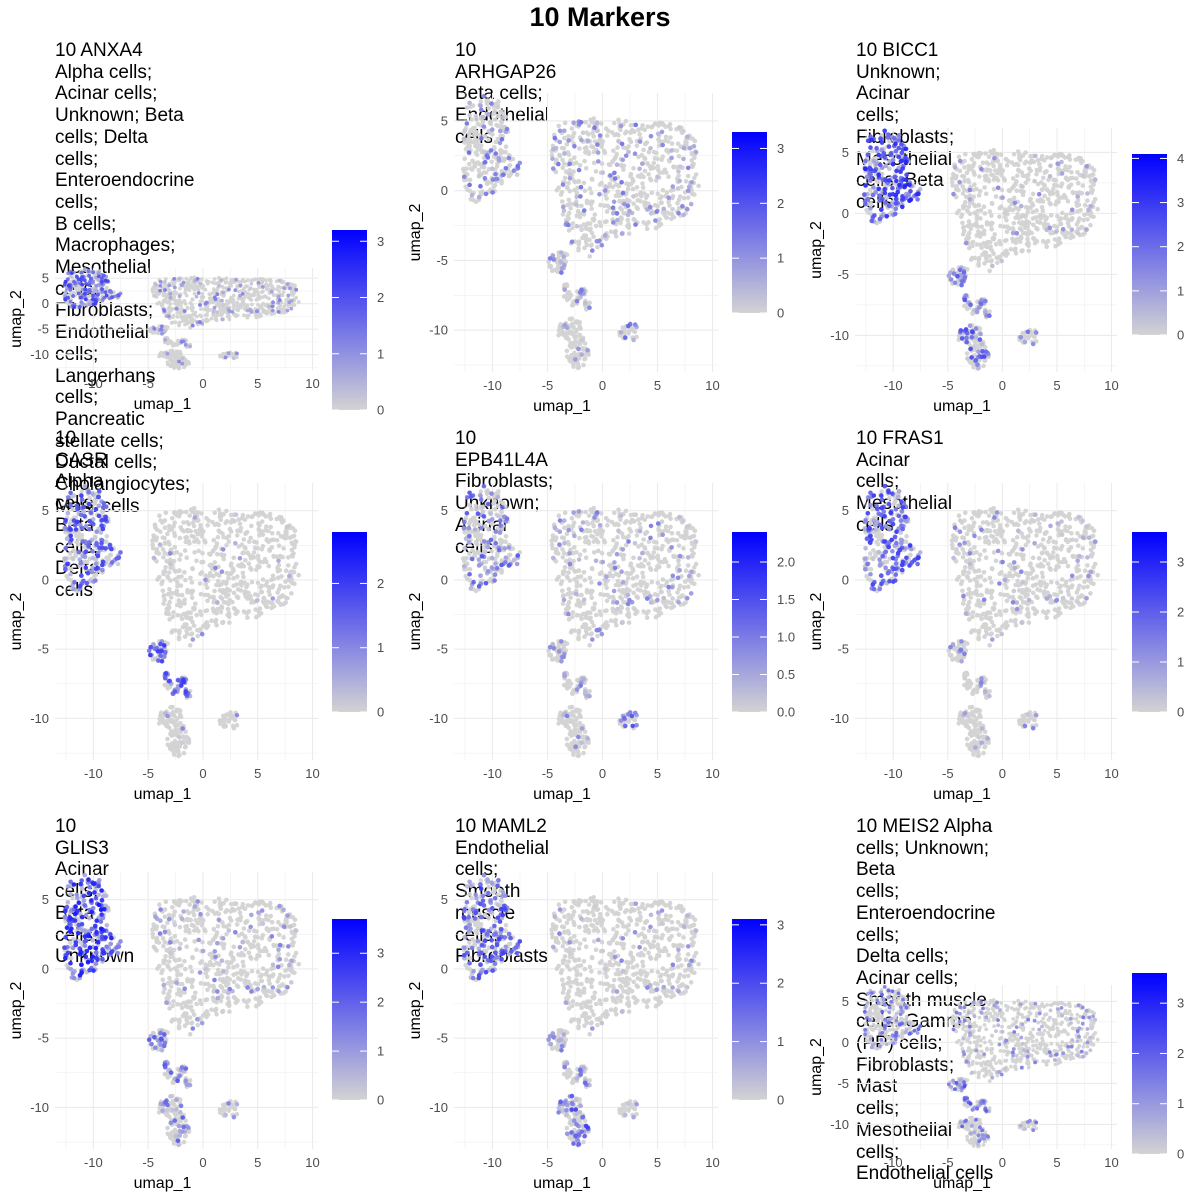  What do you see at coordinates (839, 335) in the screenshot?
I see `y-tick-label: -10` at bounding box center [839, 335].